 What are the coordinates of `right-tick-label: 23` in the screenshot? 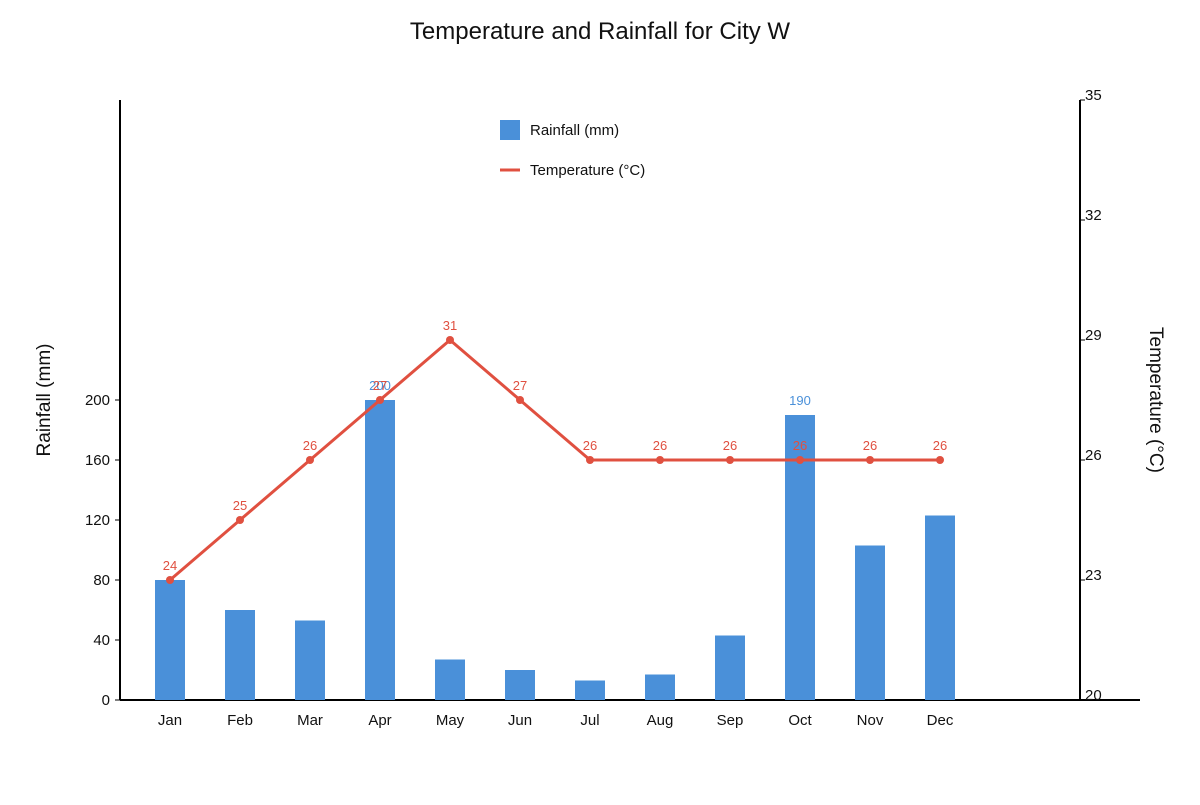 It's located at (1093, 575).